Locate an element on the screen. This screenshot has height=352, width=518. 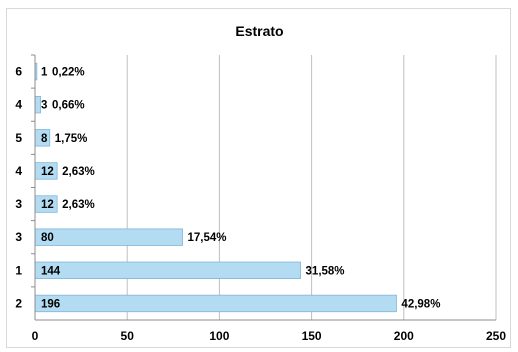
x-tick-label: 0 is located at coordinates (35, 336).